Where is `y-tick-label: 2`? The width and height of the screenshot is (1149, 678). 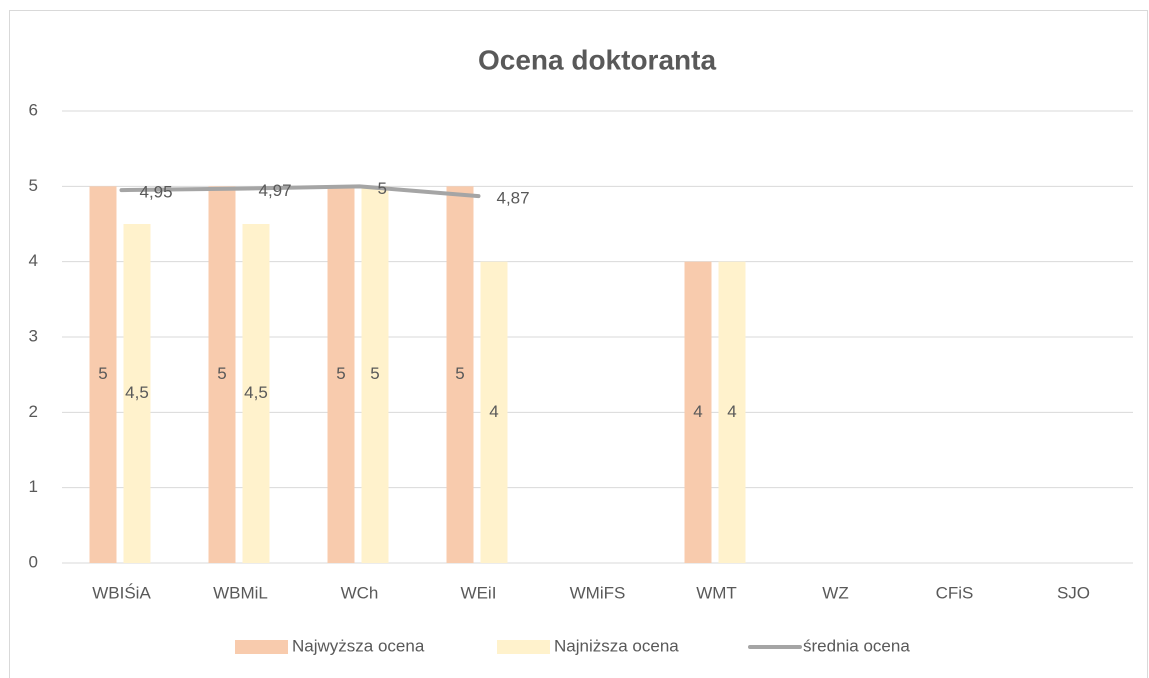
y-tick-label: 2 is located at coordinates (33, 411).